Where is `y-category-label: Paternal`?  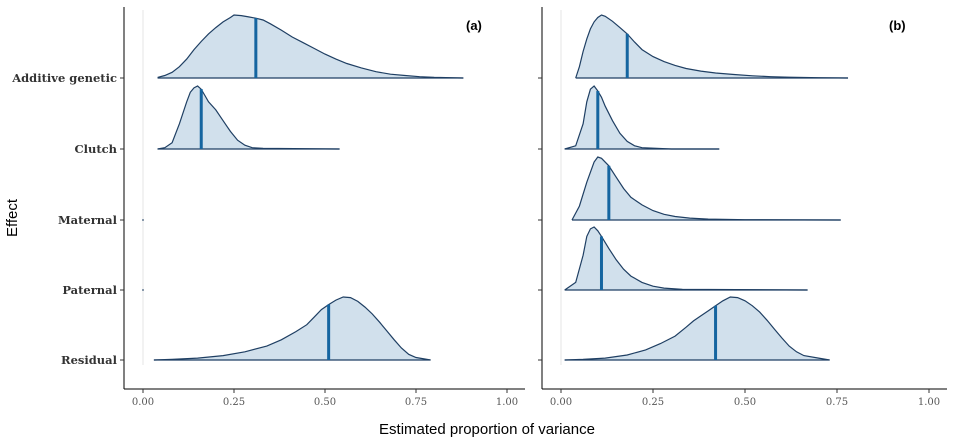
y-category-label: Paternal is located at coordinates (89, 290).